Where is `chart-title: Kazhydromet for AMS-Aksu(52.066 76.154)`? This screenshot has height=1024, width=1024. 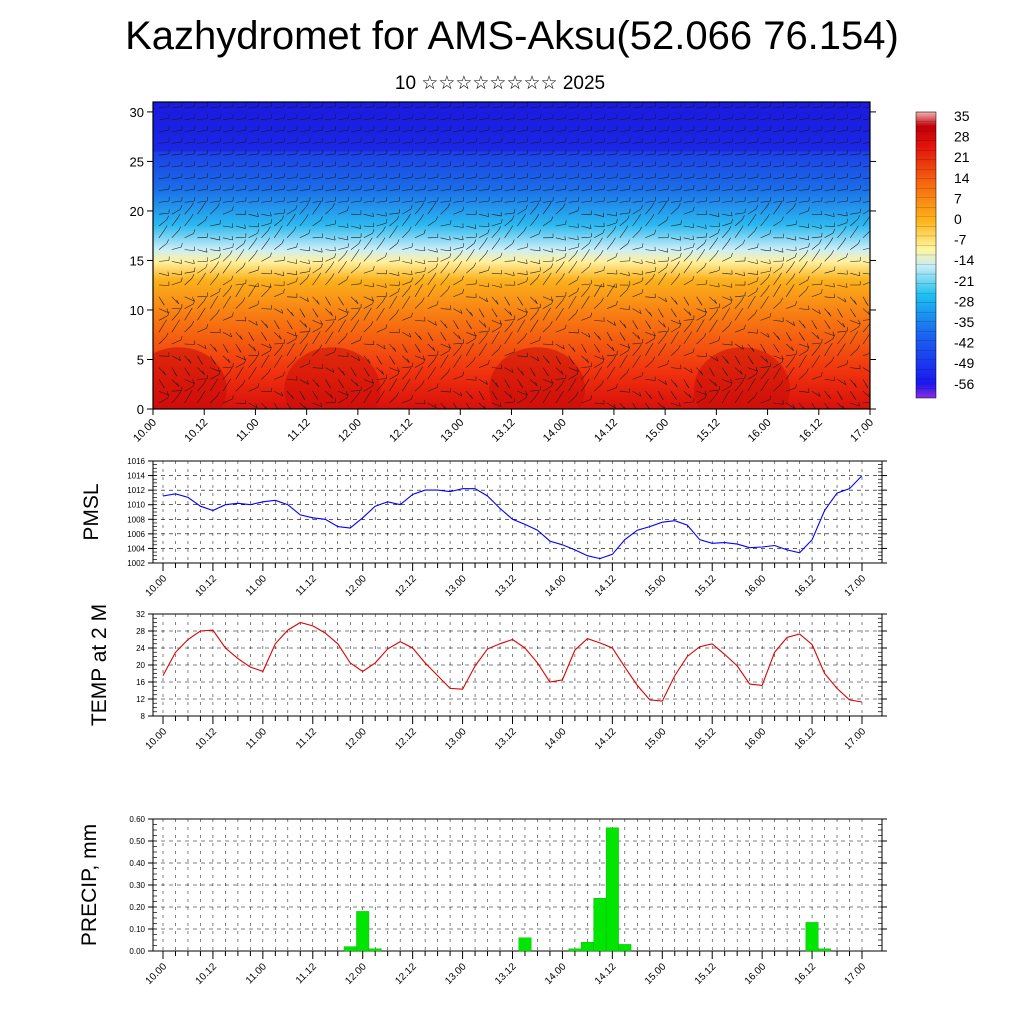 chart-title: Kazhydromet for AMS-Aksu(52.066 76.154) is located at coordinates (512, 36).